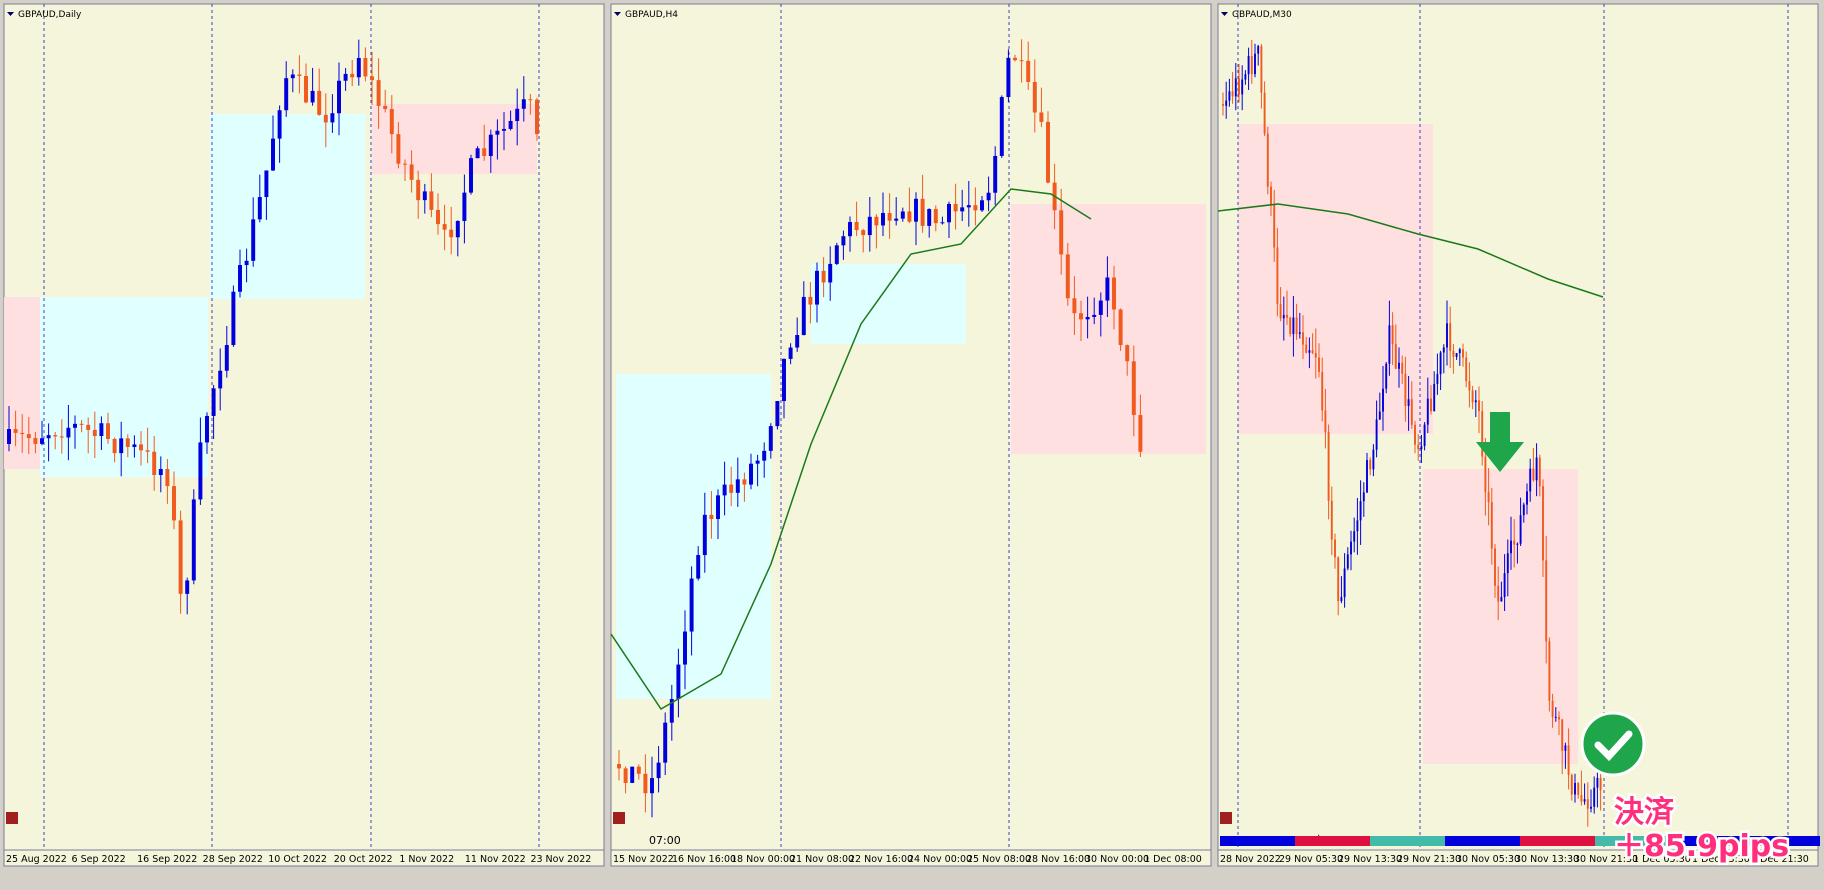 The image size is (1824, 890). I want to click on x-axis-label: 18 Nov 00:00, so click(763, 859).